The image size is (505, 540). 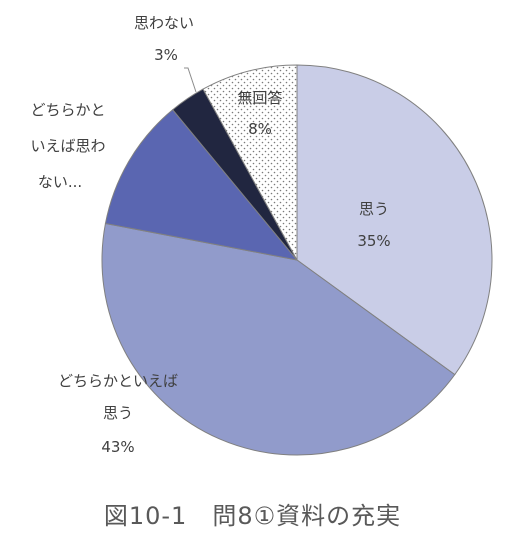 I want to click on figure-caption: 図10-1 問8①資料の充実, so click(x=252, y=516).